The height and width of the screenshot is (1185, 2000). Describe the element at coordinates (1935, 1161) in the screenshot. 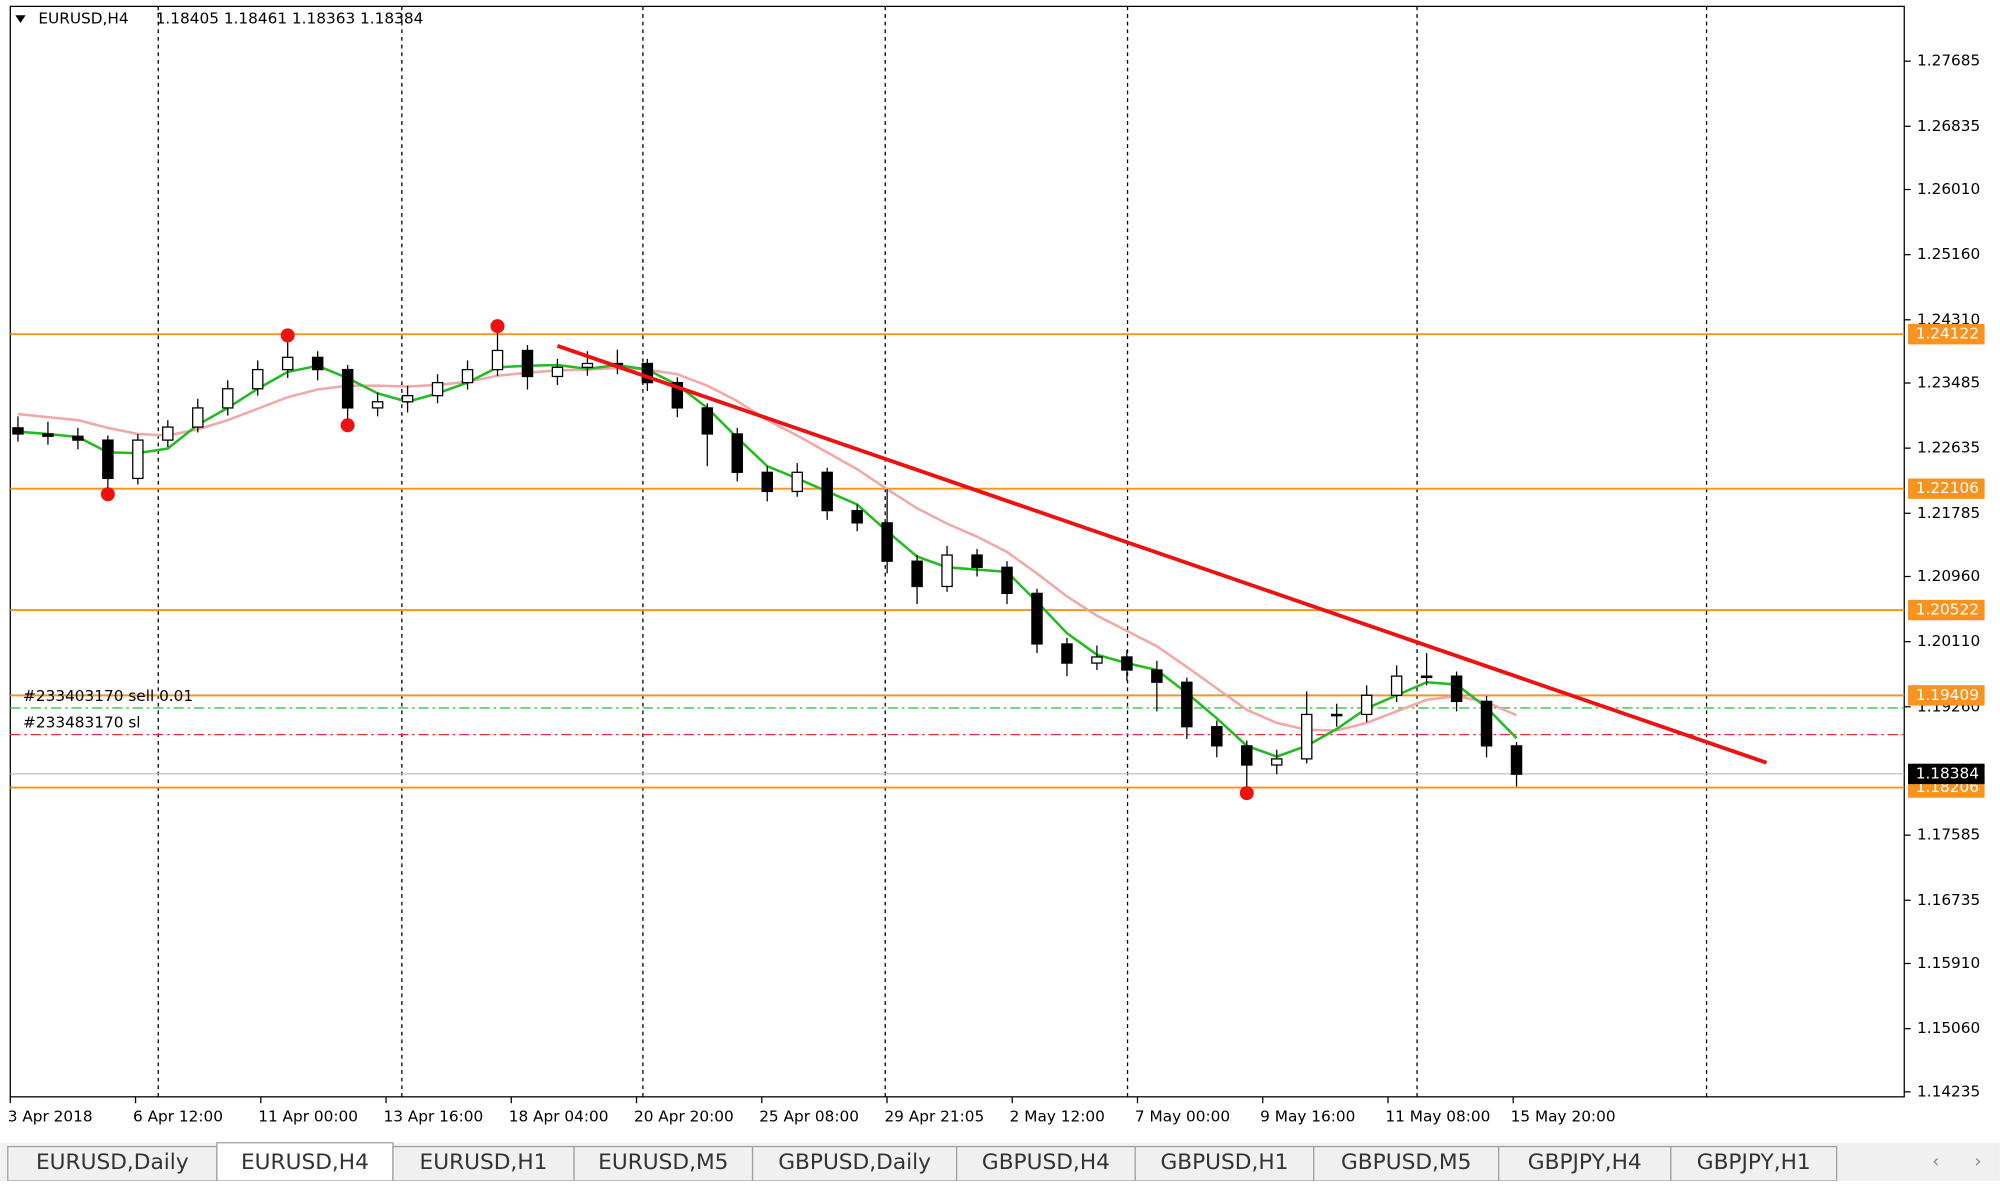

I see `tab-scroll-left: ‹` at that location.